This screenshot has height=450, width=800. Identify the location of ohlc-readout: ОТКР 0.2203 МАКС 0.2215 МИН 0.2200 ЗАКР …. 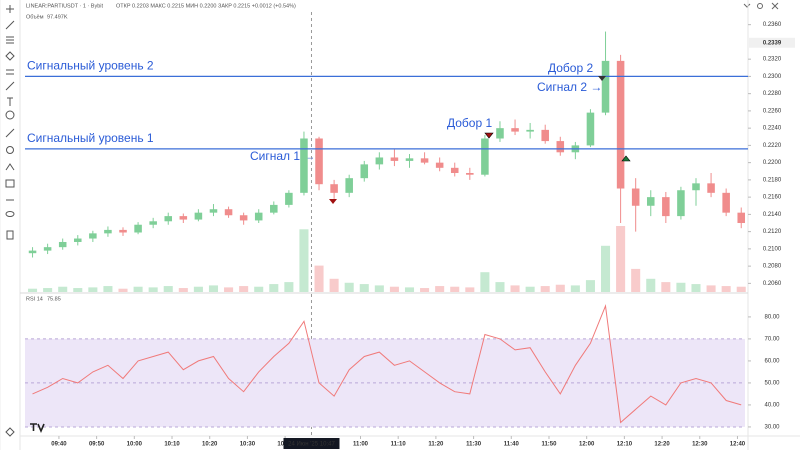
(206, 6).